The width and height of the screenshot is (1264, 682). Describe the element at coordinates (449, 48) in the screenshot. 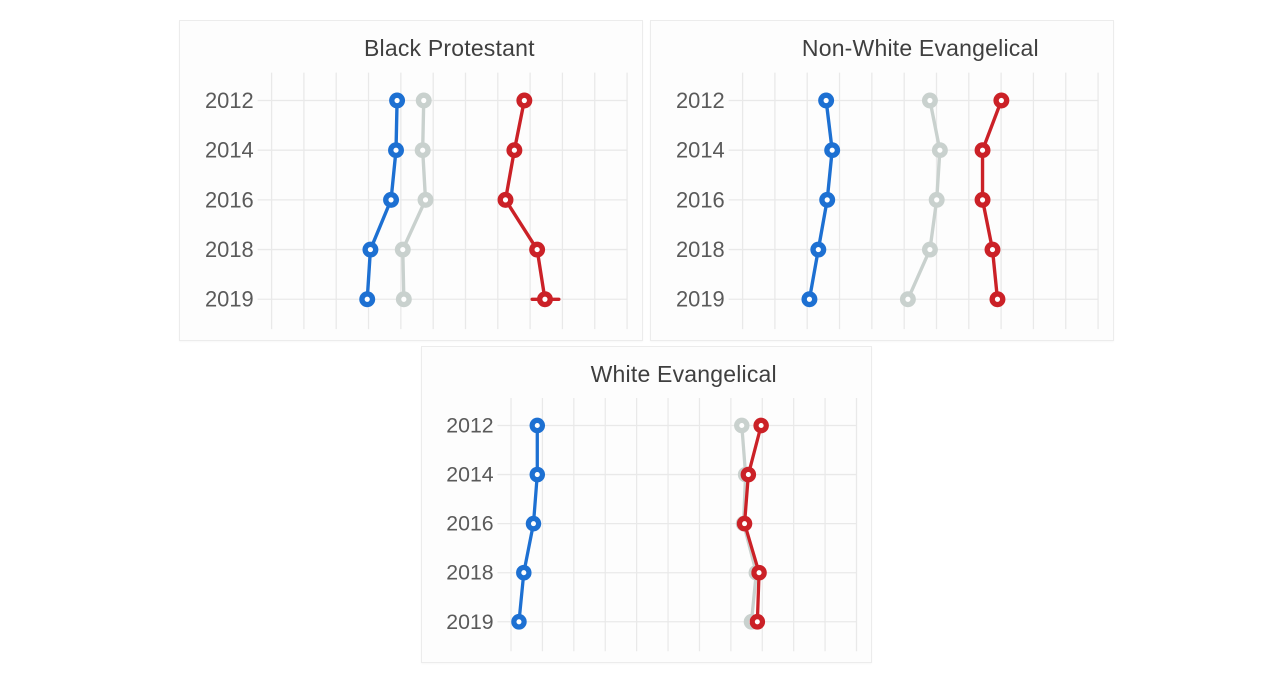

I see `chart-title: Black Protestant` at that location.